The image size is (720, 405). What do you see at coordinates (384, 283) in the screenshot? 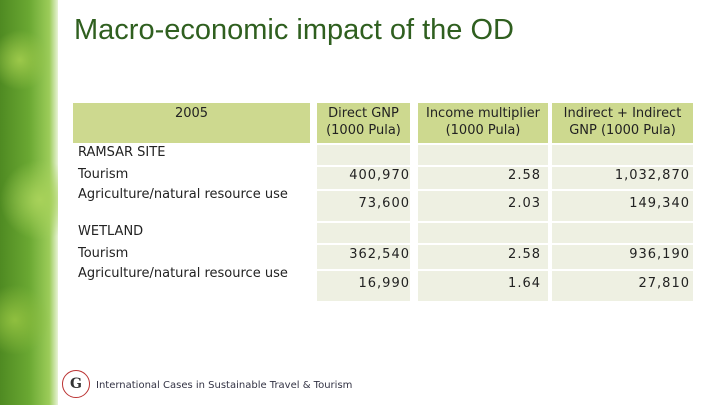
I see `cell-value: 16,990` at bounding box center [384, 283].